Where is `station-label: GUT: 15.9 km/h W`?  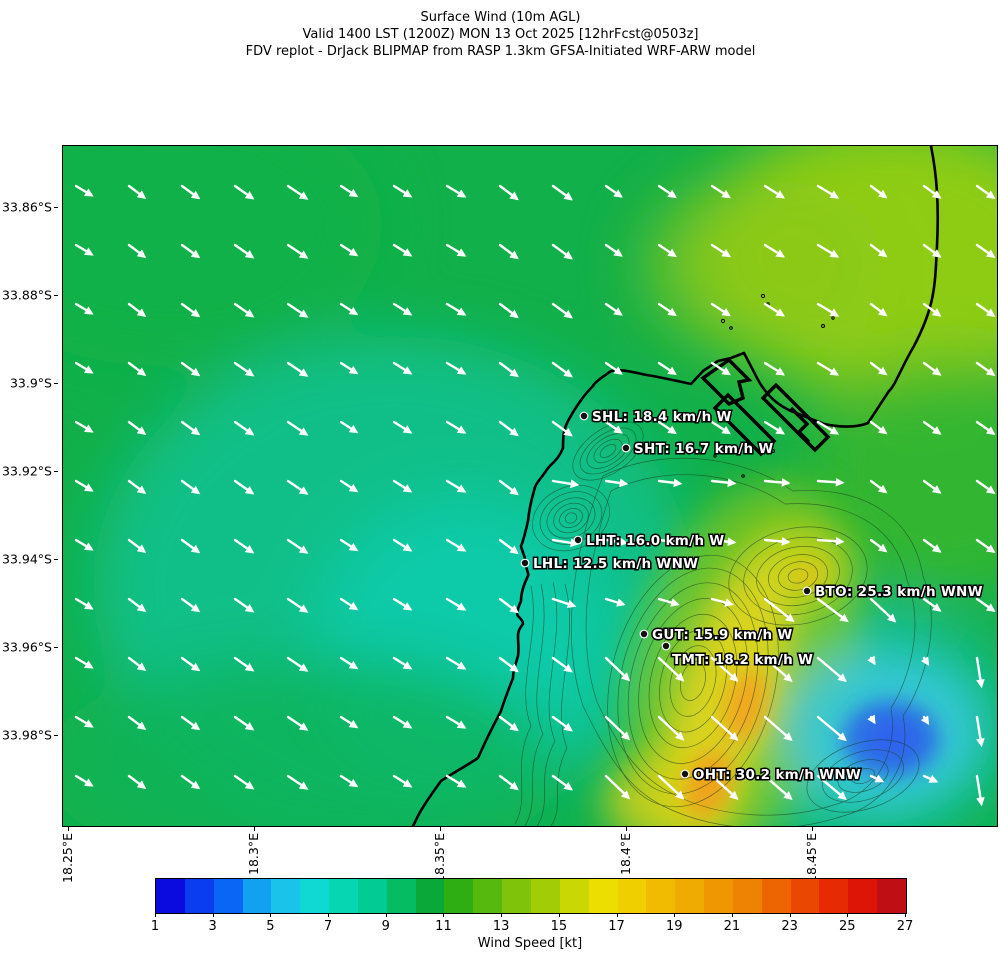 station-label: GUT: 15.9 km/h W is located at coordinates (722, 635).